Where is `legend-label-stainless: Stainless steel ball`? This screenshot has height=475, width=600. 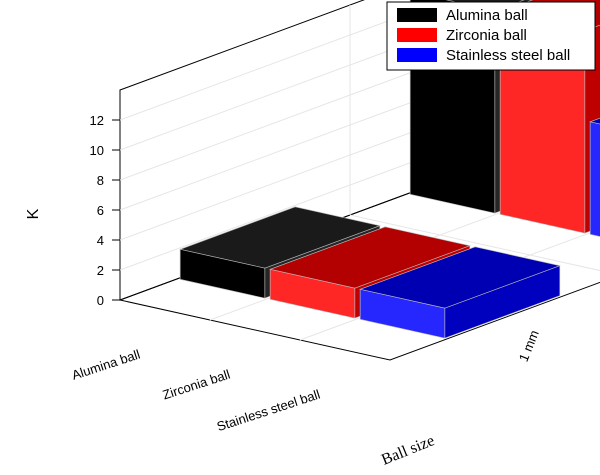
legend-label-stainless: Stainless steel ball is located at coordinates (508, 55).